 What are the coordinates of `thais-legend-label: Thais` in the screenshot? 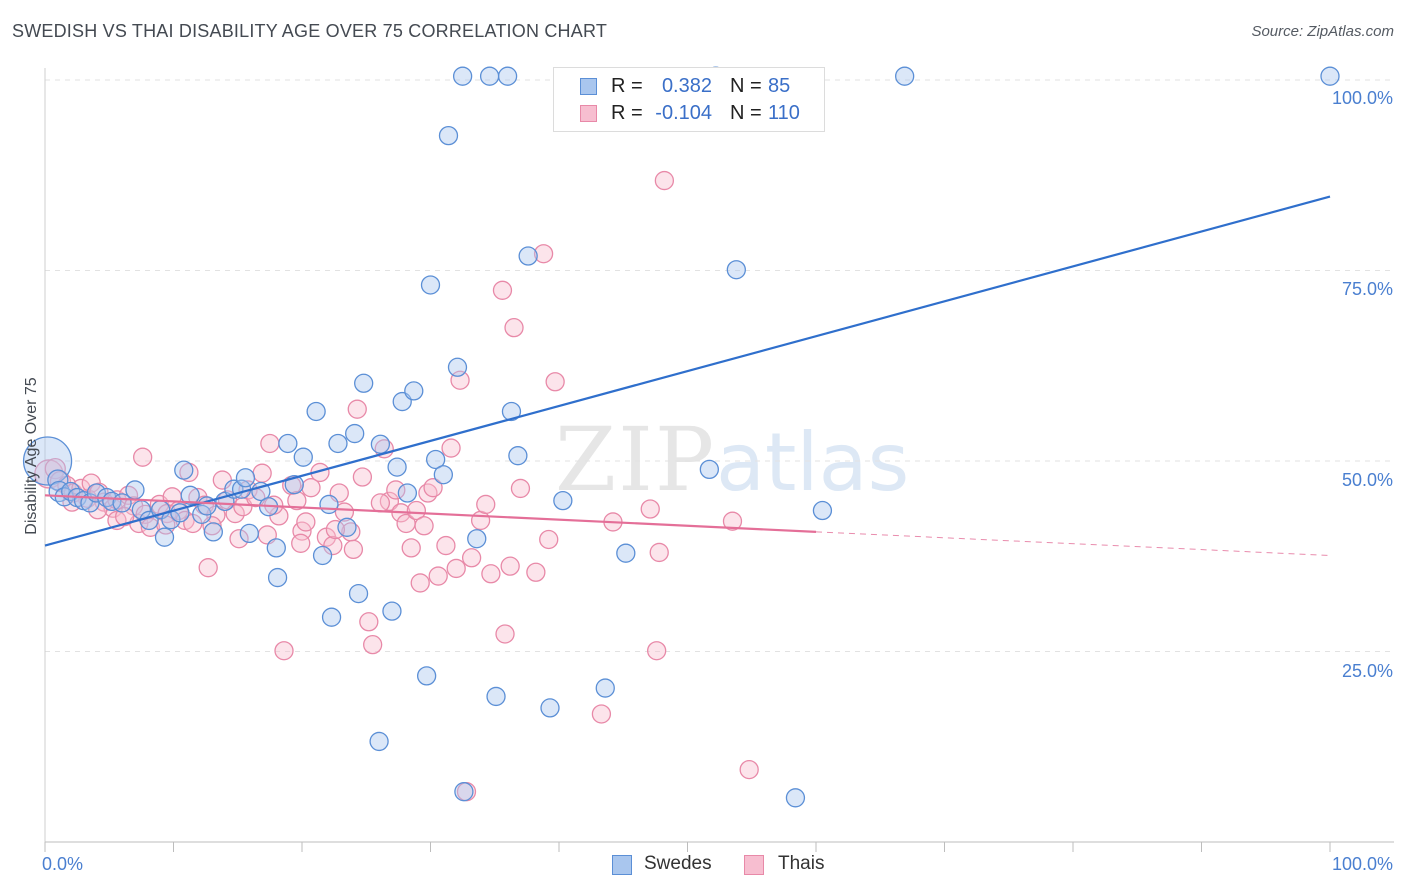 It's located at (801, 863).